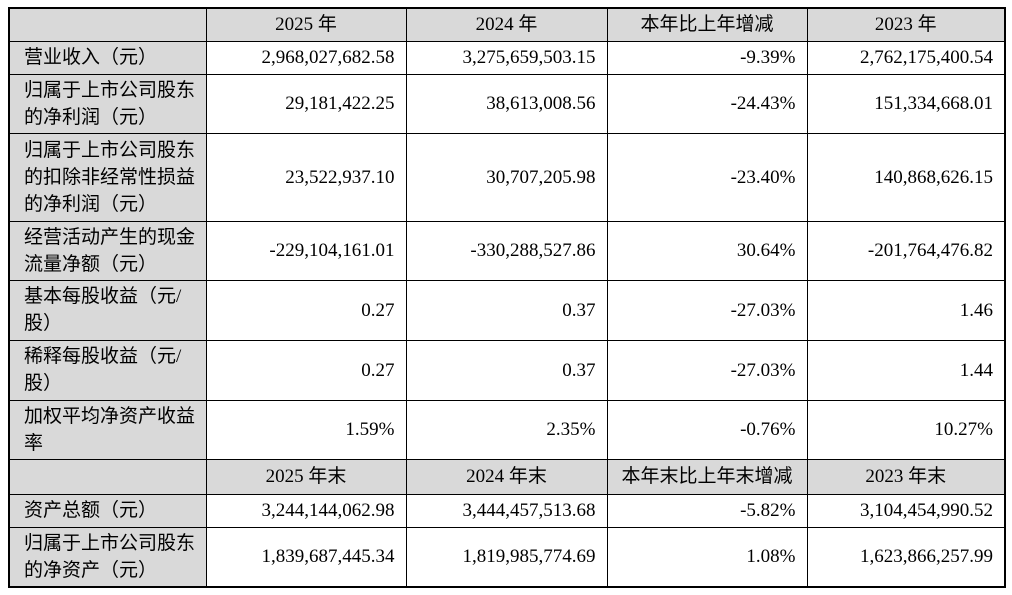 The image size is (1012, 595). I want to click on header-2023: 2023 年, so click(906, 24).